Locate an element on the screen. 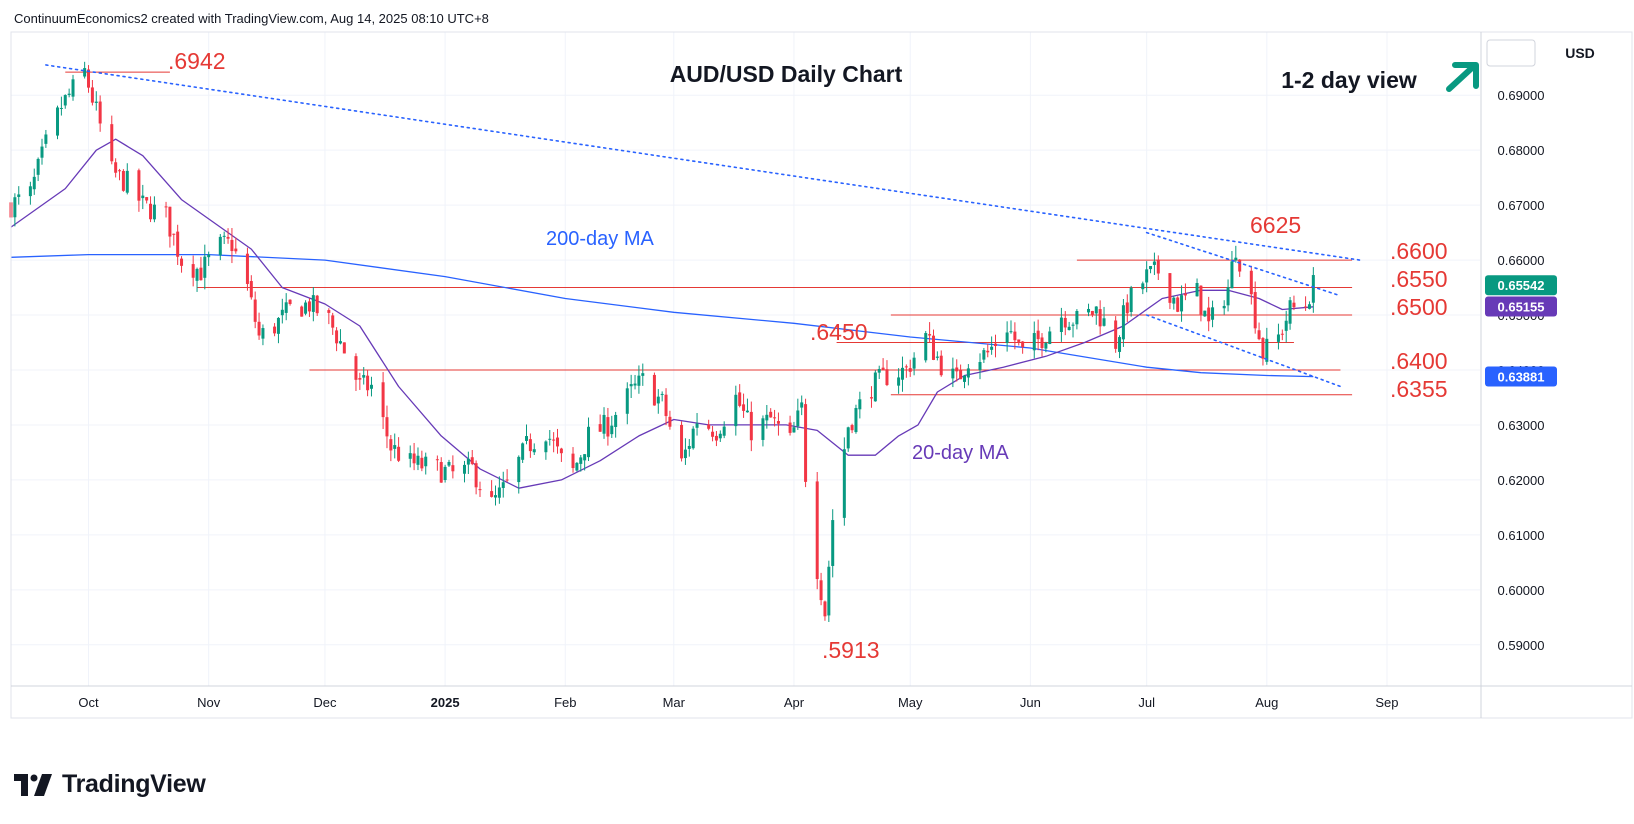 This screenshot has width=1634, height=824. level-label-6942: .6942 is located at coordinates (197, 61).